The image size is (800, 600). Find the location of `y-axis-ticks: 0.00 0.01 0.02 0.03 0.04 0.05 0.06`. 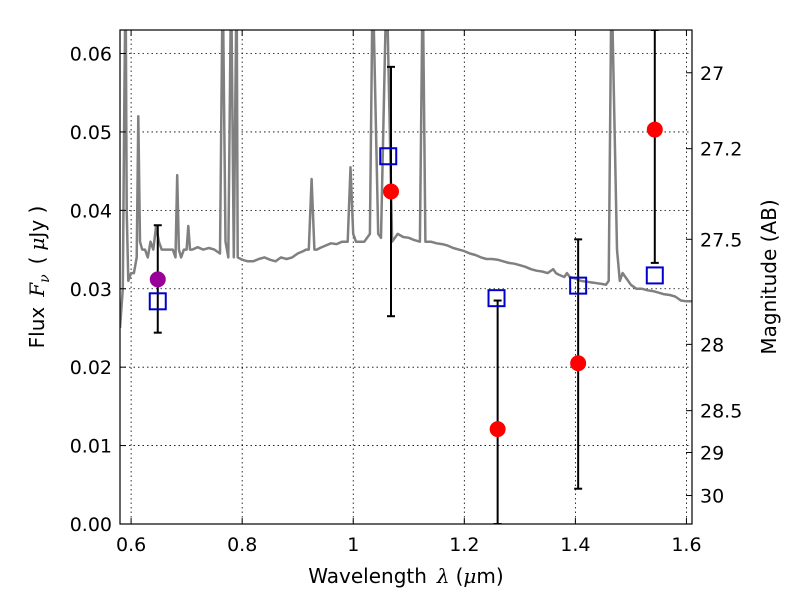

y-axis-ticks: 0.00 0.01 0.02 0.03 0.04 0.05 0.06 is located at coordinates (98, 290).